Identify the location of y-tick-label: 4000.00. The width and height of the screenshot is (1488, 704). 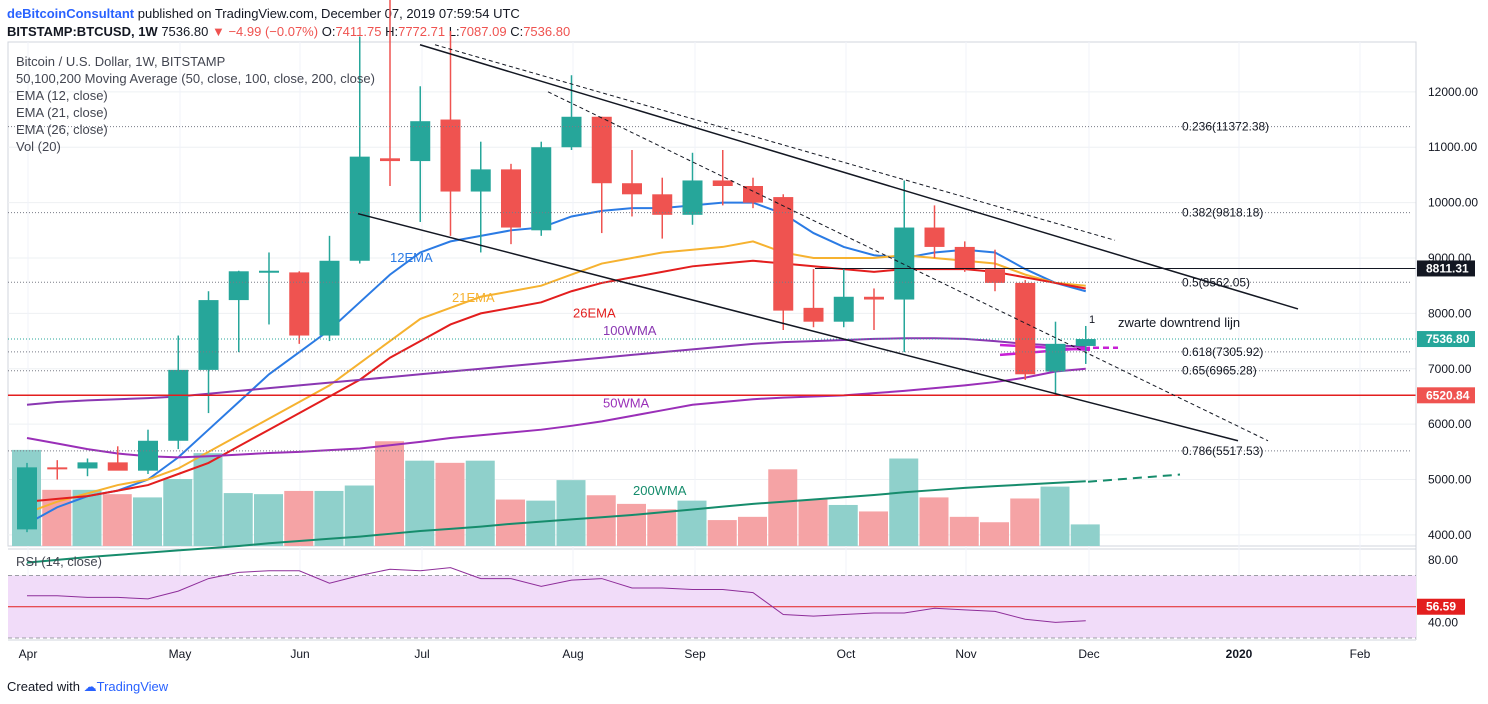
(1450, 535).